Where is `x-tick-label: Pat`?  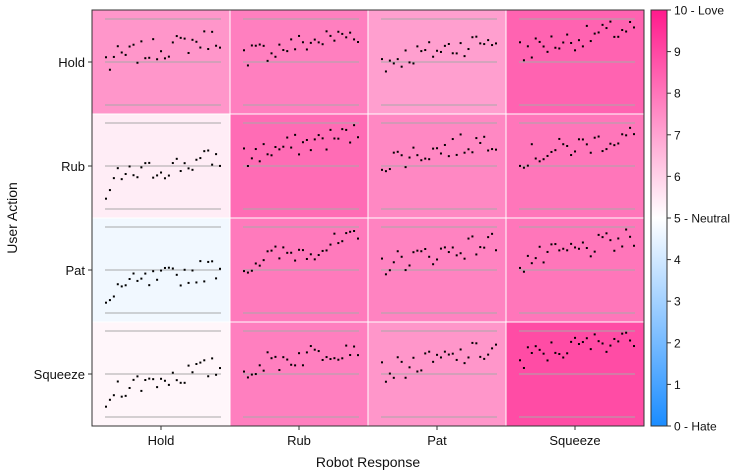
x-tick-label: Pat is located at coordinates (437, 440).